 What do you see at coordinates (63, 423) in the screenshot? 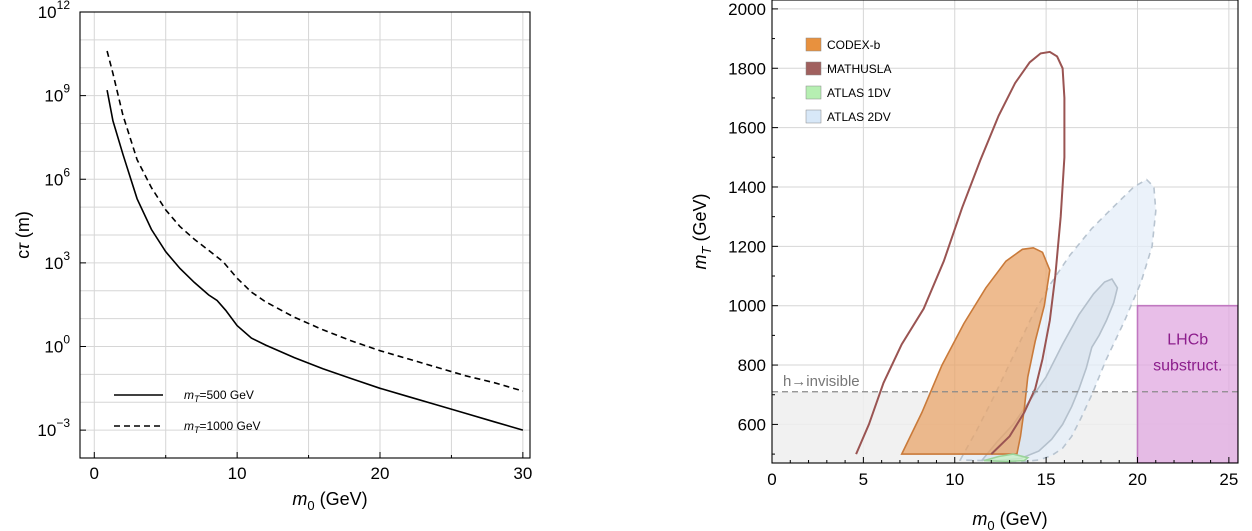
I see `tick-exponent: −3` at bounding box center [63, 423].